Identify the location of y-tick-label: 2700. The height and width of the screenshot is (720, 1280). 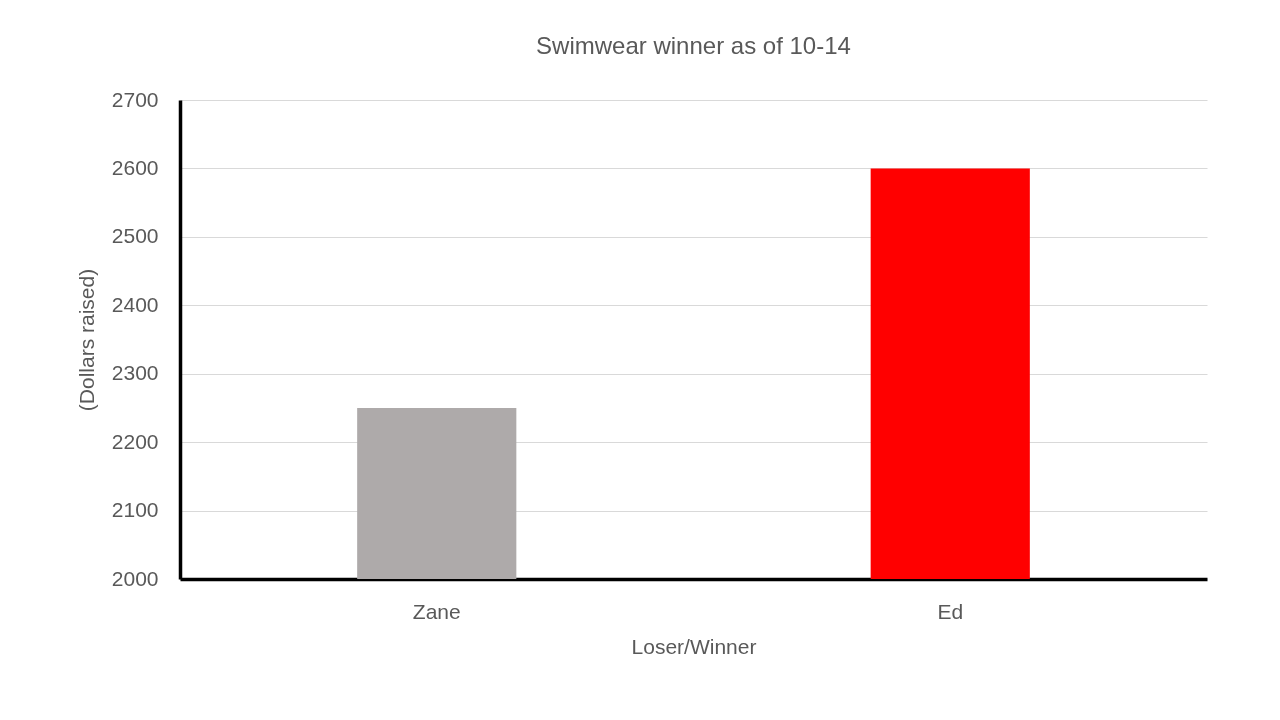
(135, 99).